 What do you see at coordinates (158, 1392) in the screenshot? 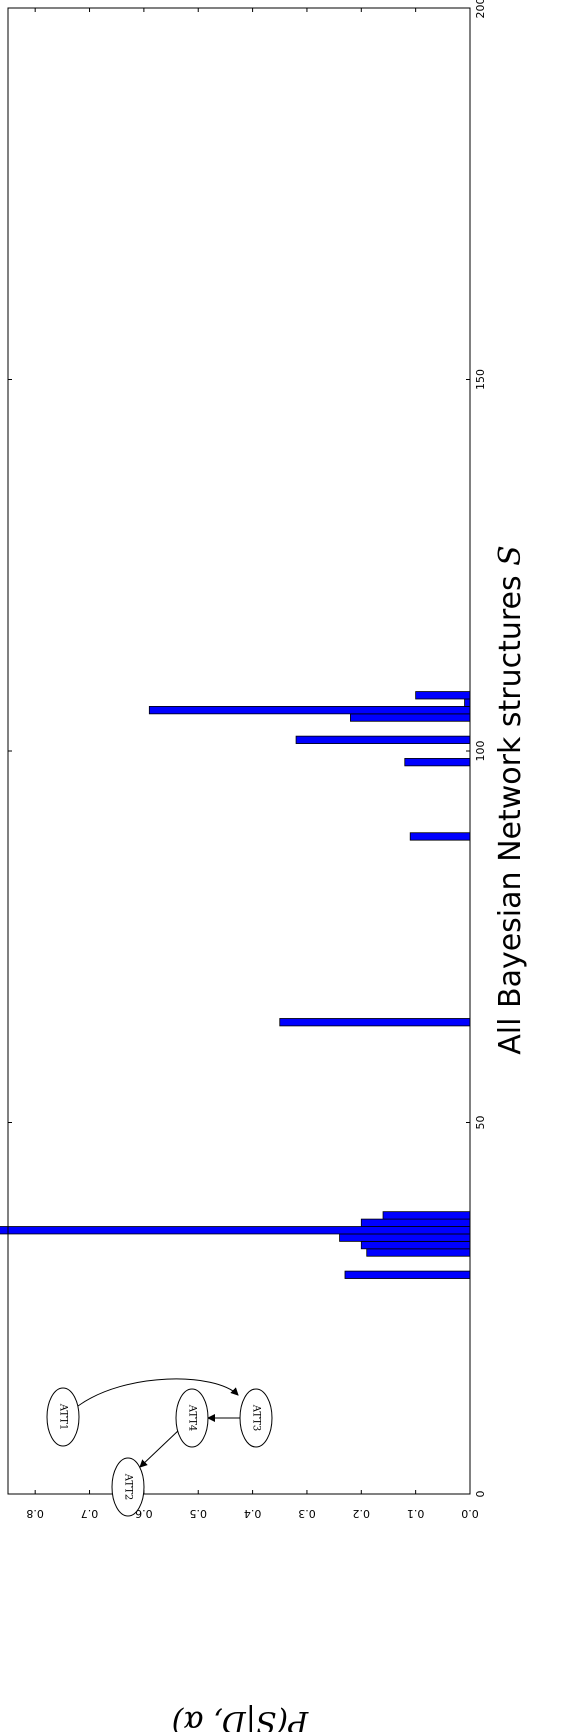
I see `edge-att1-att3` at bounding box center [158, 1392].